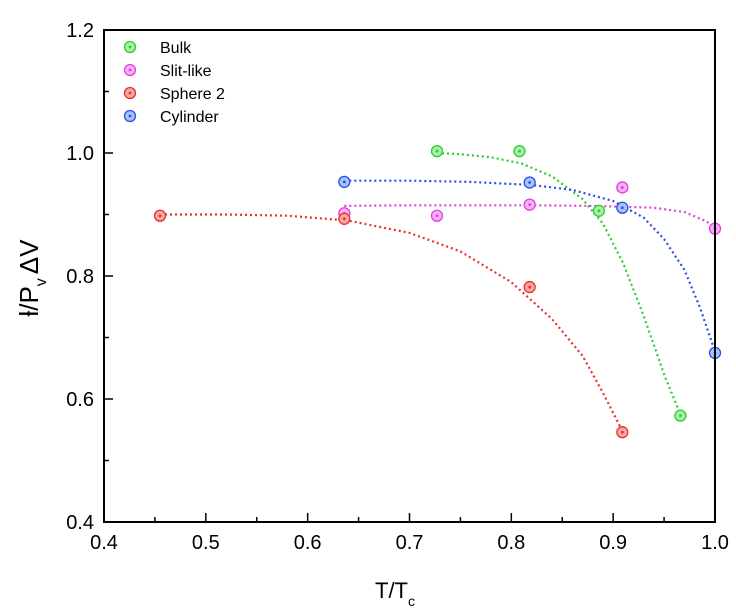  I want to click on legend-label: Slit-like, so click(186, 71).